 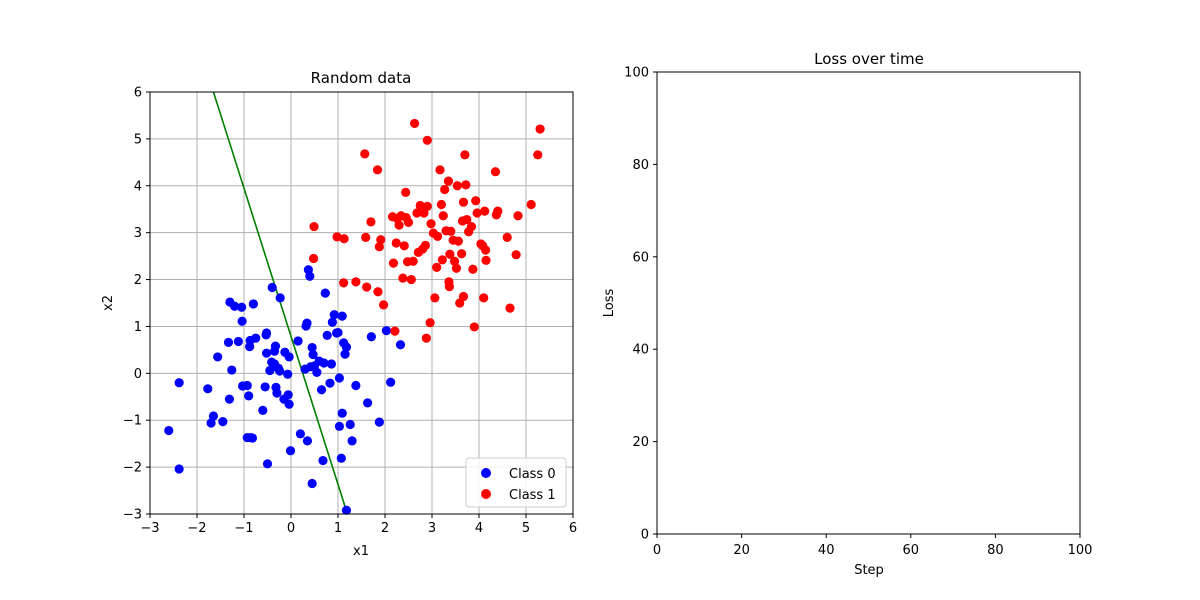 What do you see at coordinates (609, 303) in the screenshot?
I see `loss-ylabel: Loss` at bounding box center [609, 303].